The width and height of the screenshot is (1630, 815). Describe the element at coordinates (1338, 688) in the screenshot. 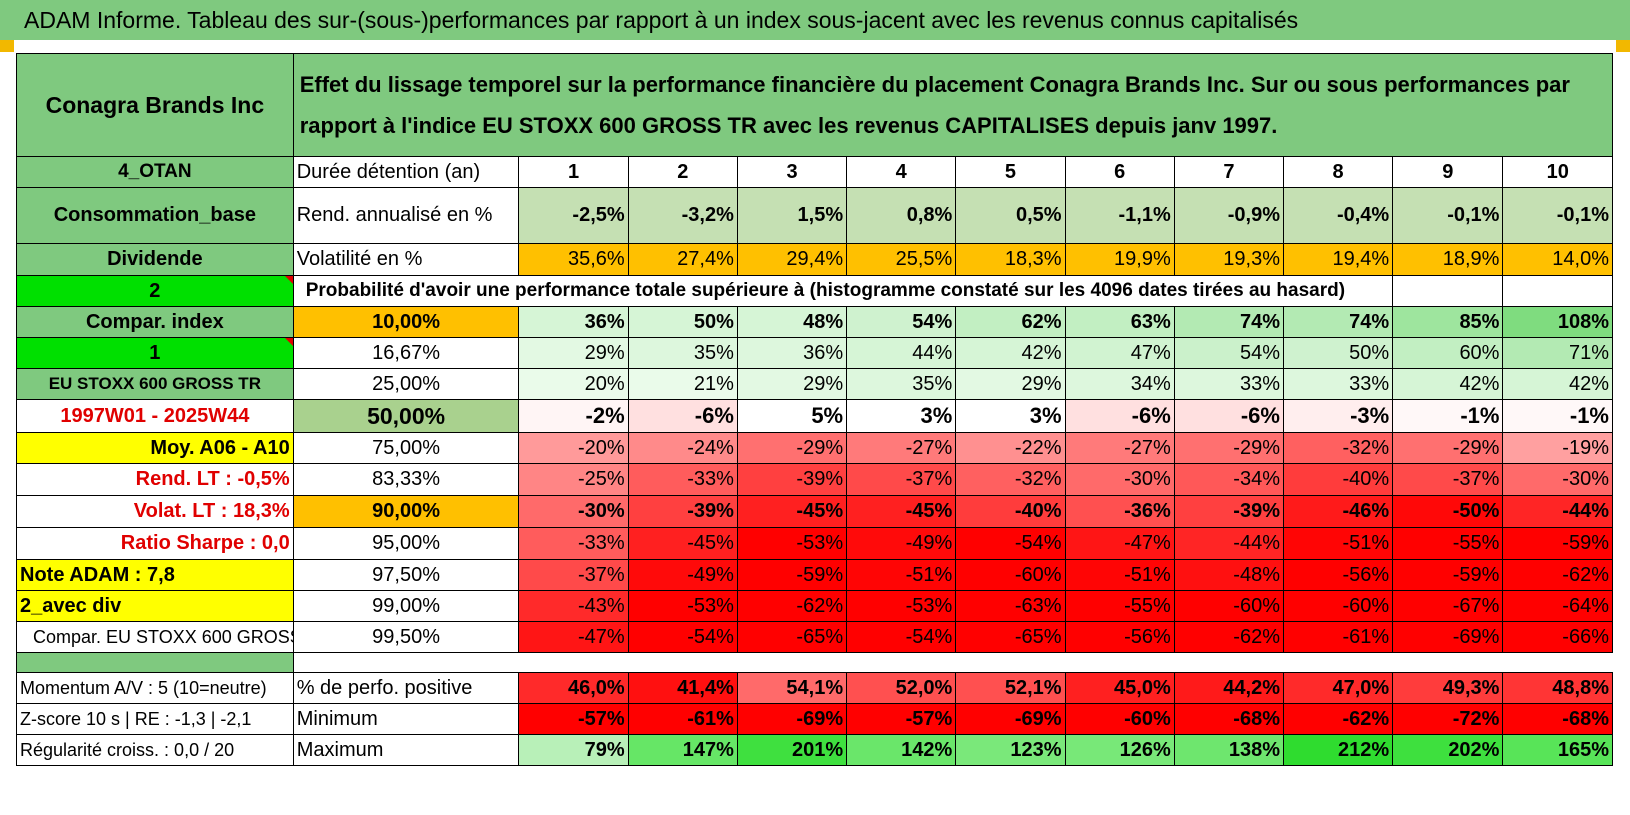

I see `stat-value: 47,0%` at that location.